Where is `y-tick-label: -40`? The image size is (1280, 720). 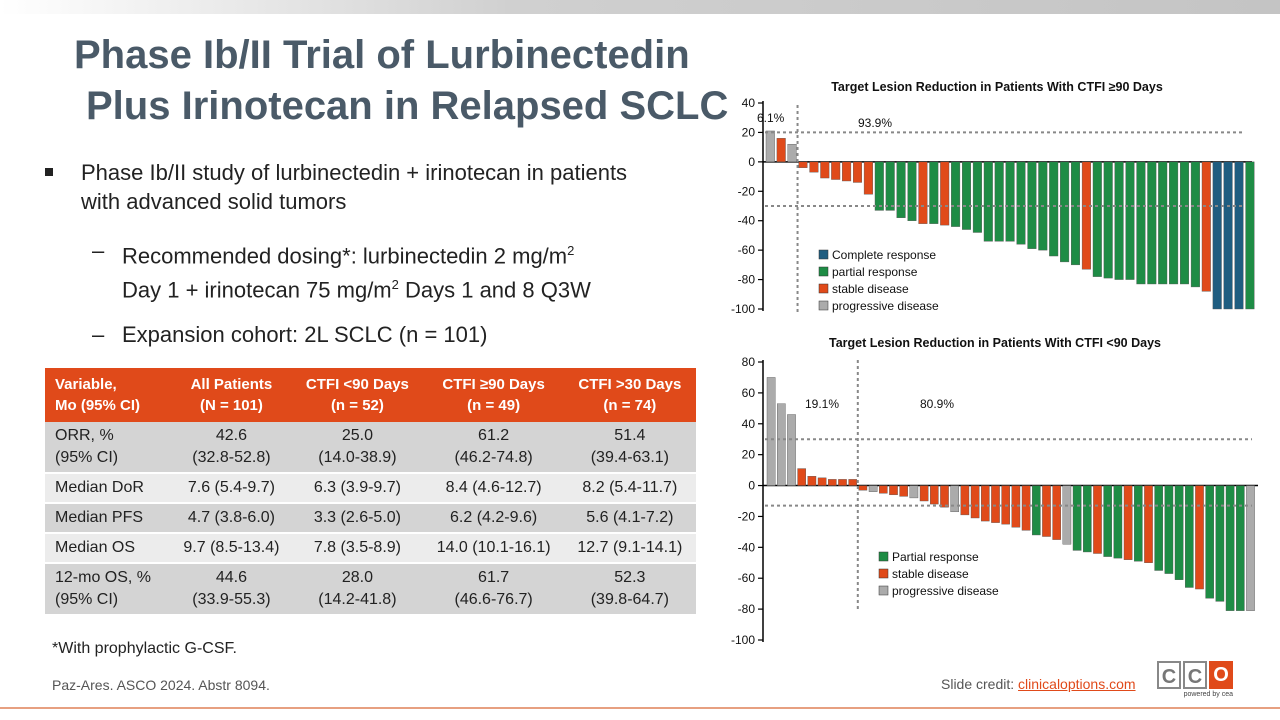 y-tick-label: -40 is located at coordinates (747, 547).